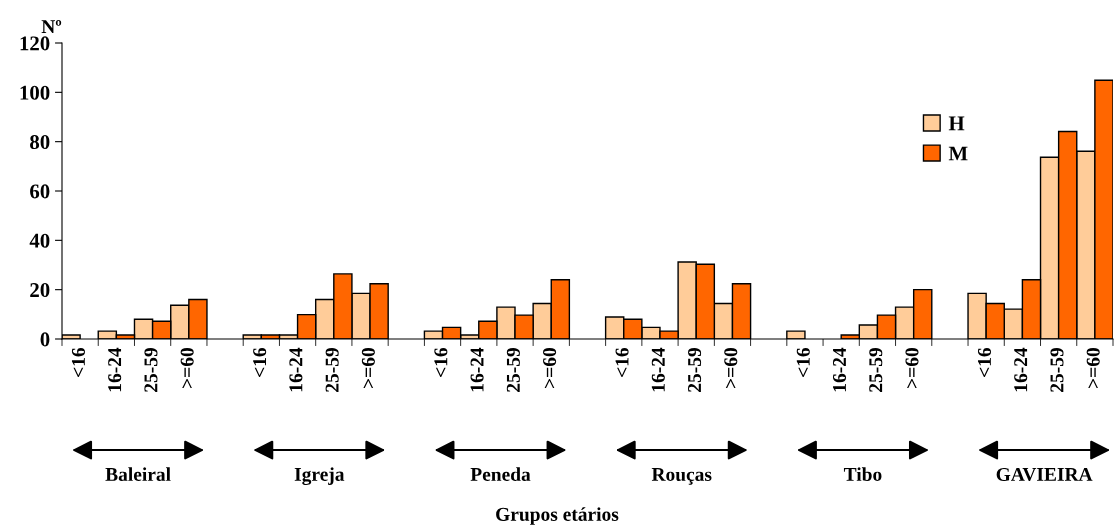 This screenshot has height=532, width=1114. Describe the element at coordinates (862, 474) in the screenshot. I see `text: Tibo` at that location.